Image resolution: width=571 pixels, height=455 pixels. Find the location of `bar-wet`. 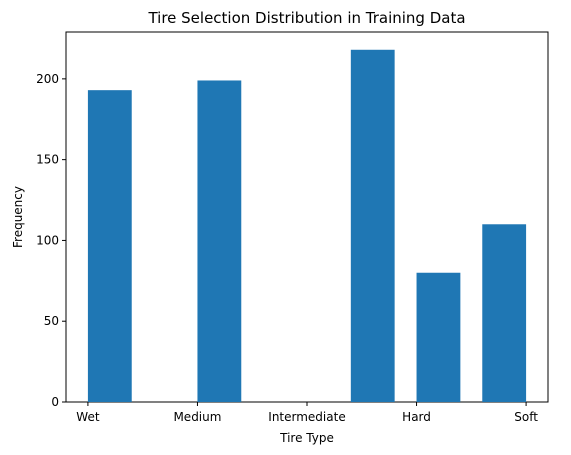

bar-wet is located at coordinates (109, 246).